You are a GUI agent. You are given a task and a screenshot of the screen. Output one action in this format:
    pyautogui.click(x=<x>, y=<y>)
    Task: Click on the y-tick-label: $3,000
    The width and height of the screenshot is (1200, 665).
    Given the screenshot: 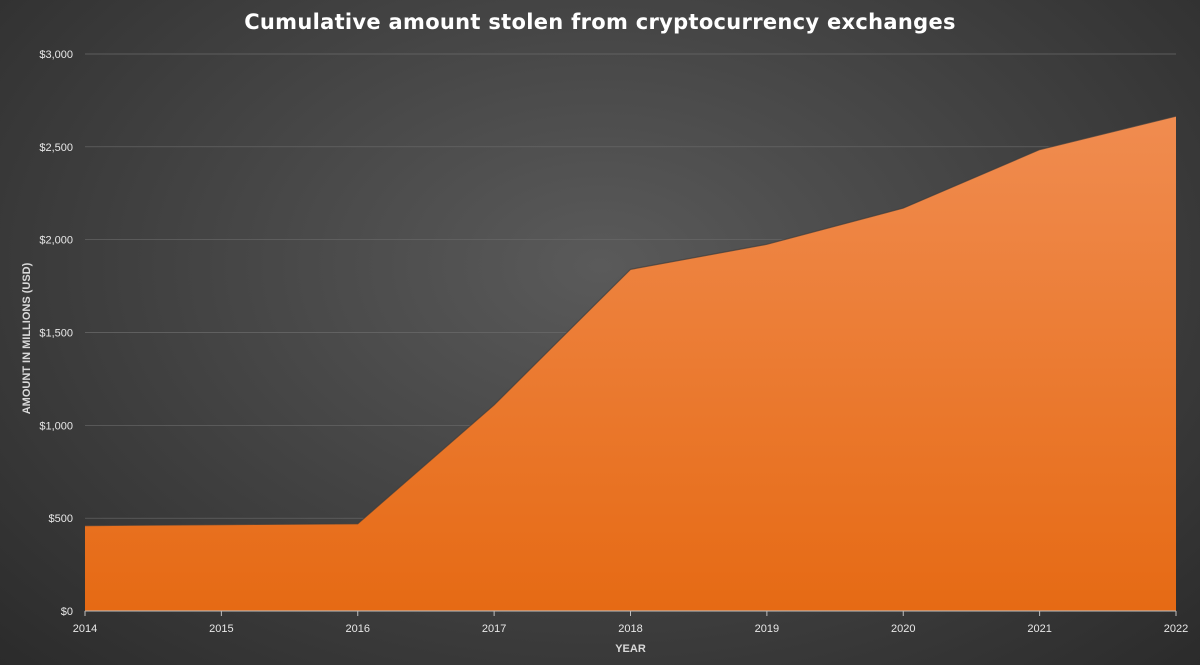 What is the action you would take?
    pyautogui.click(x=56, y=55)
    